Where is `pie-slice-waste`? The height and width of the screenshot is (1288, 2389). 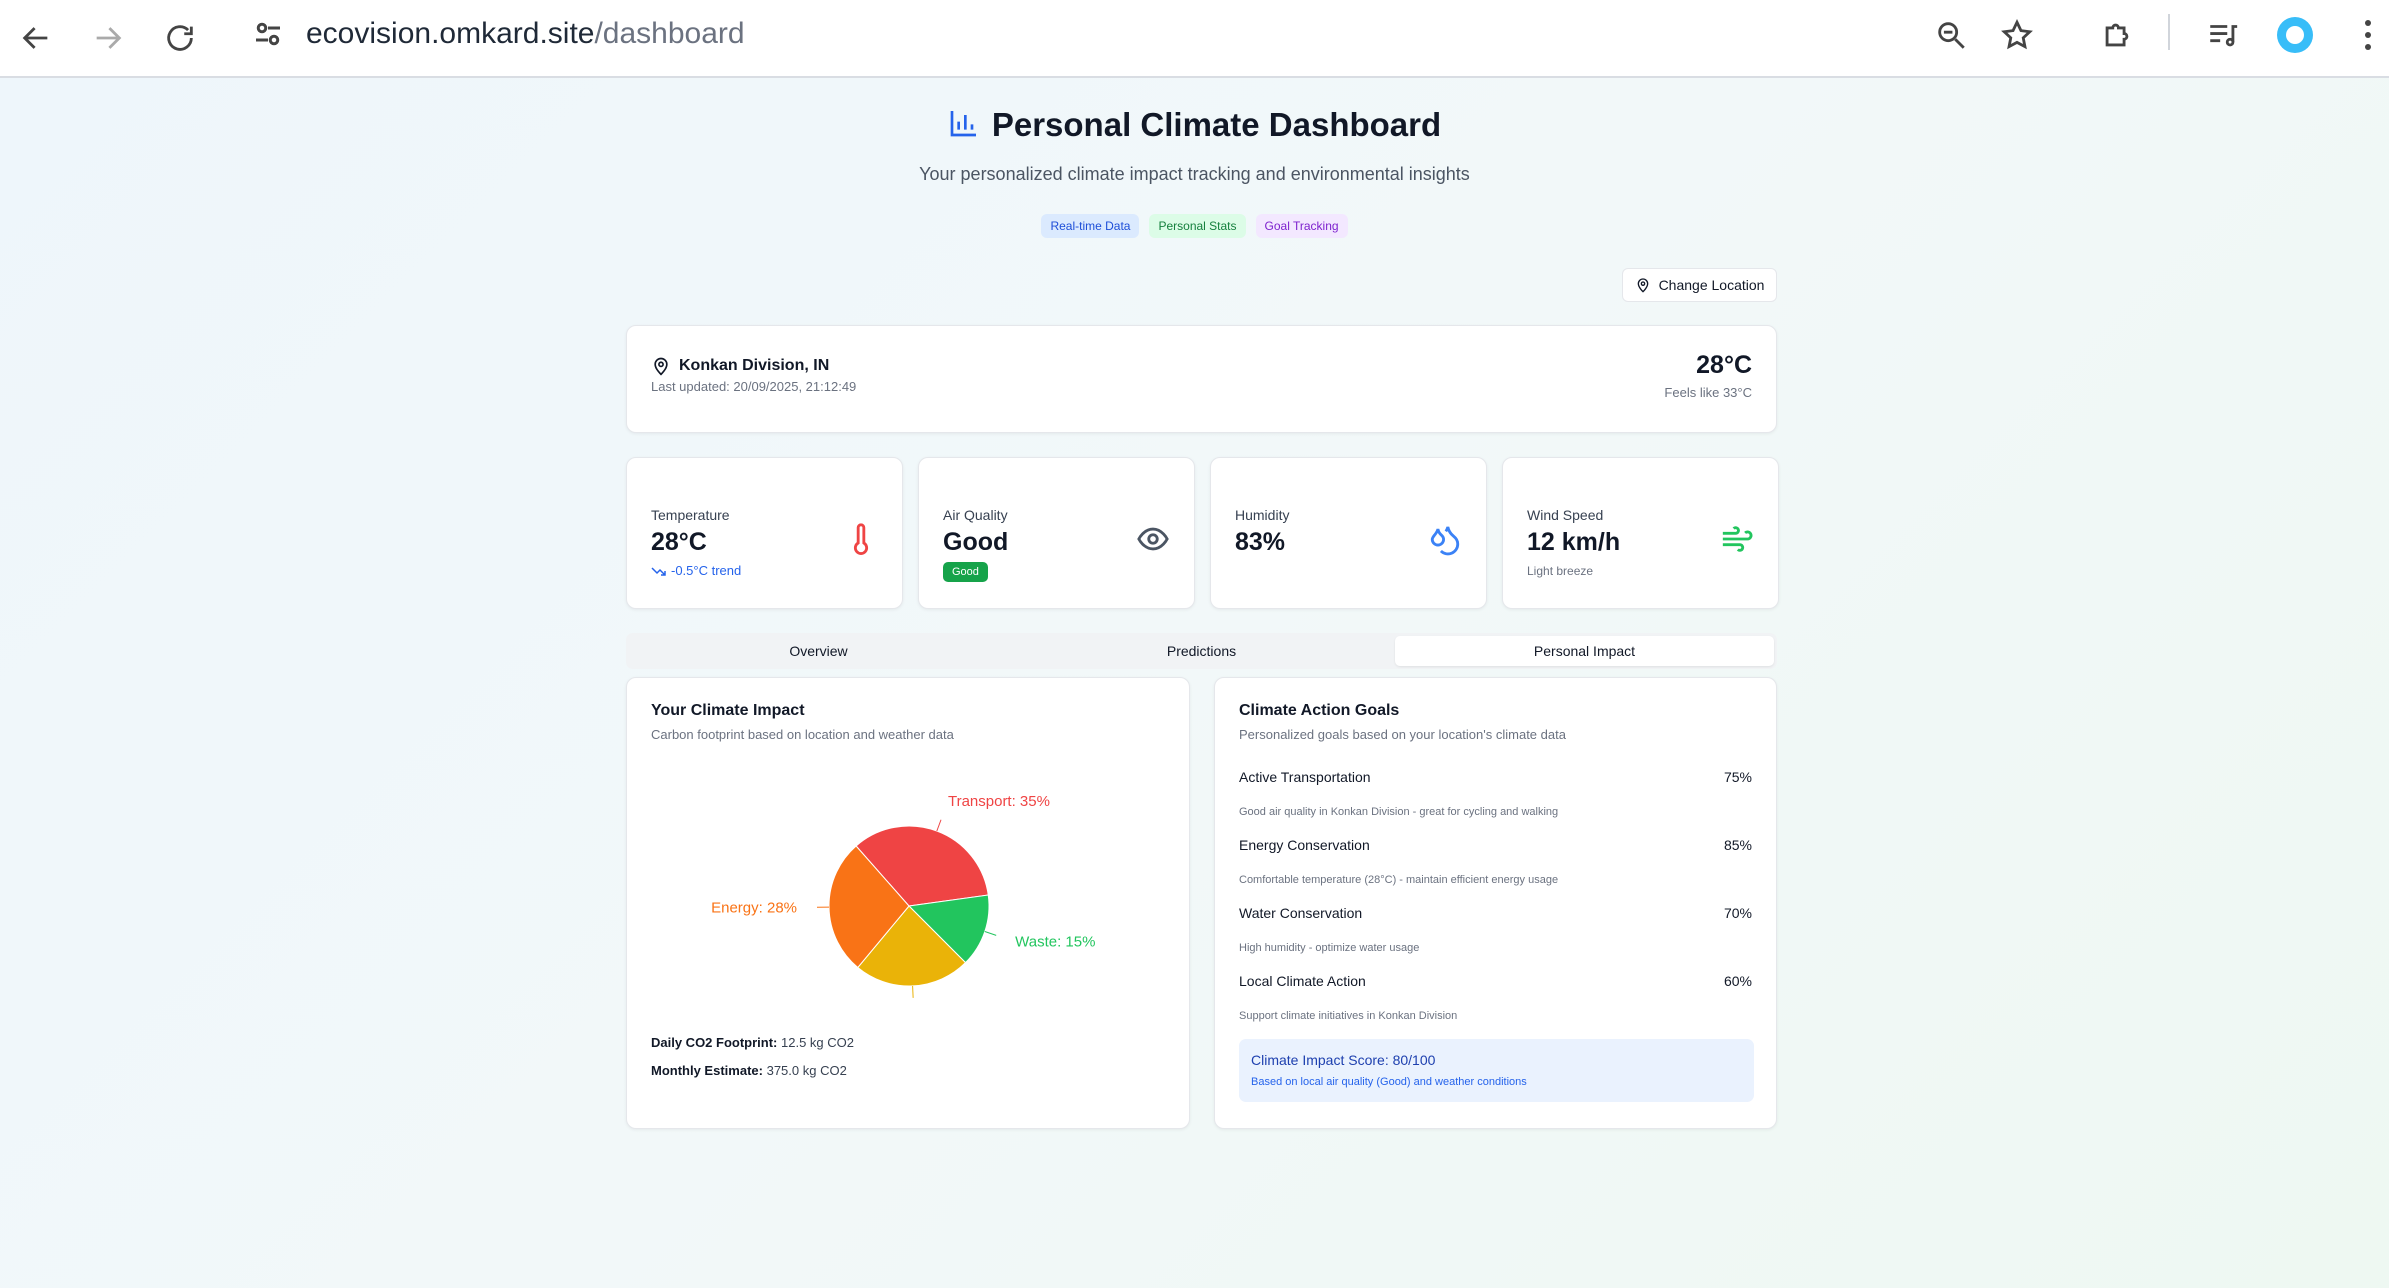
pie-slice-waste is located at coordinates (948, 929).